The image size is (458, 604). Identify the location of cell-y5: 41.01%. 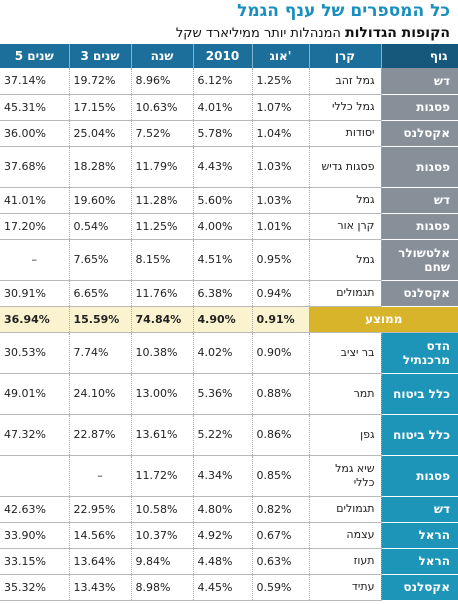
(35, 200).